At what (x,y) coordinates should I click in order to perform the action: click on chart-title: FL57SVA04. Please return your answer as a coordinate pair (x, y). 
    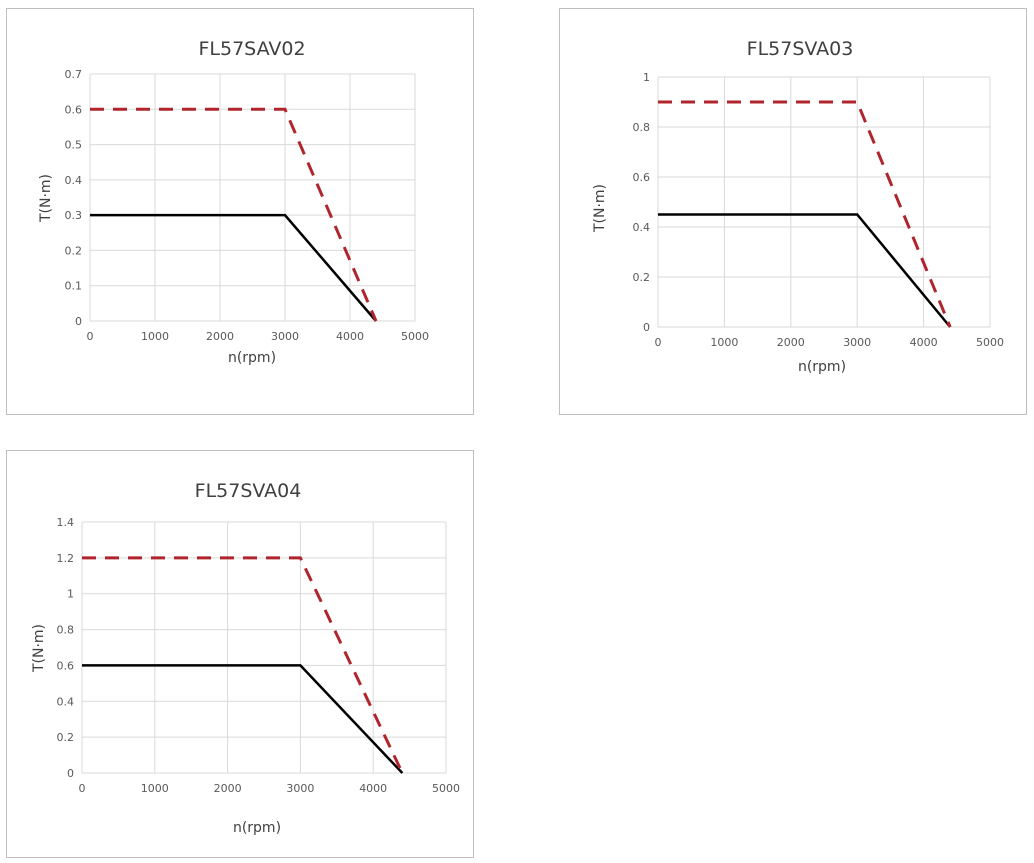
    Looking at the image, I should click on (248, 491).